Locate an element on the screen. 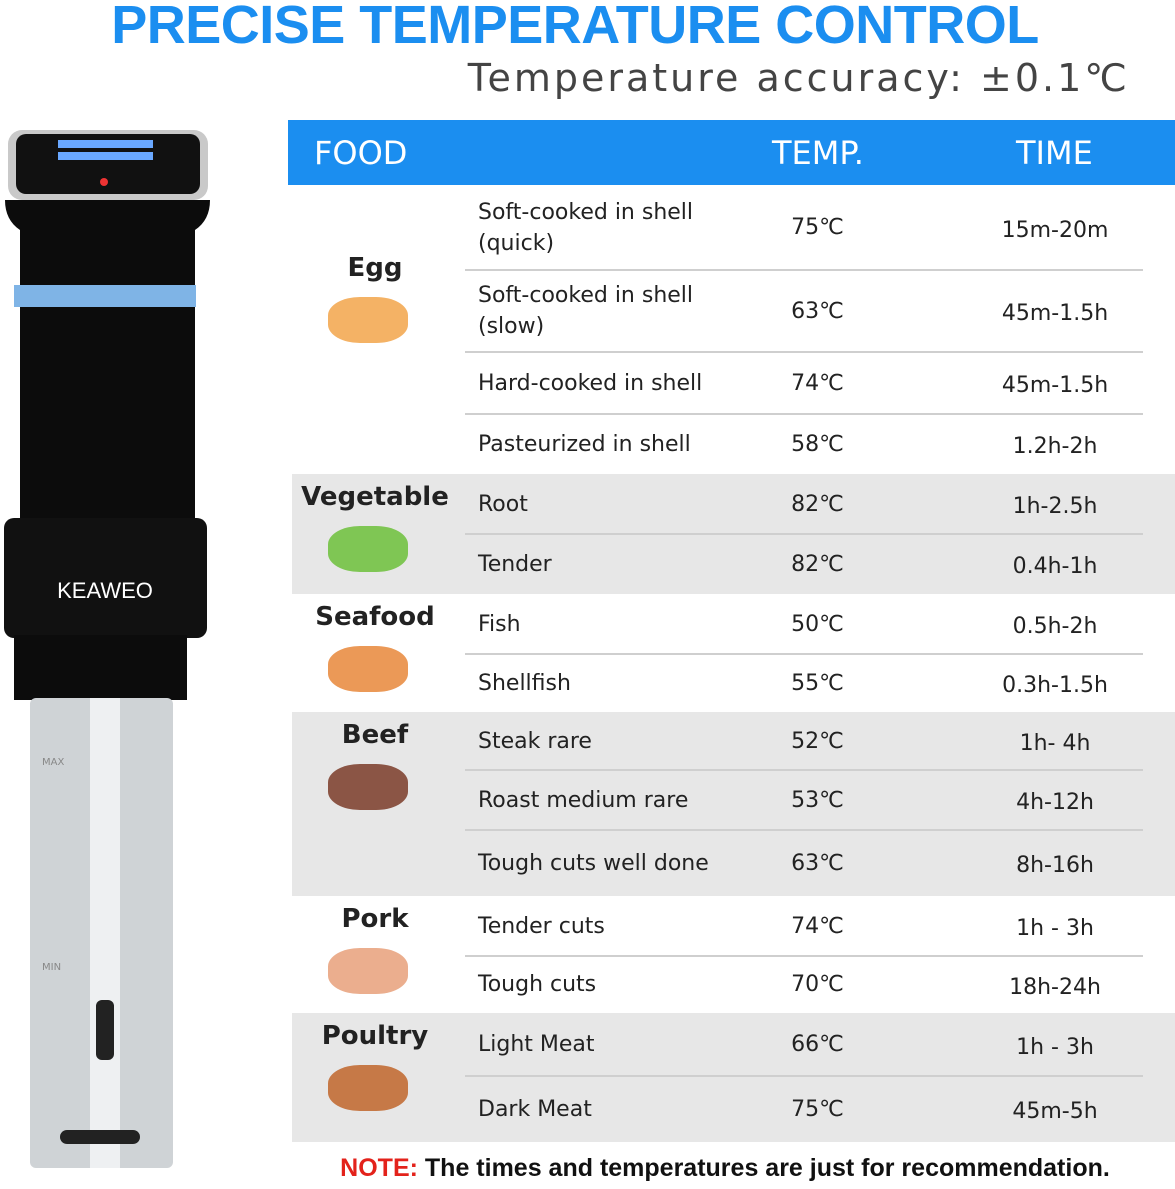 The height and width of the screenshot is (1189, 1175). time-cell: 4h-12h is located at coordinates (1055, 802).